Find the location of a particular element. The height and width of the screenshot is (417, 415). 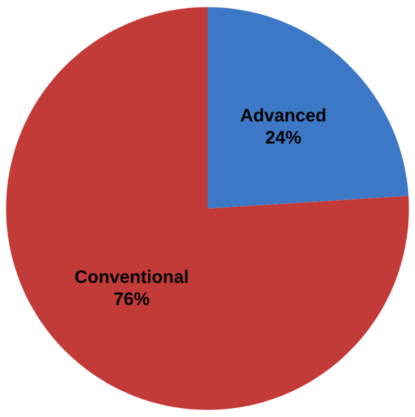

data-label: 24% is located at coordinates (283, 137).